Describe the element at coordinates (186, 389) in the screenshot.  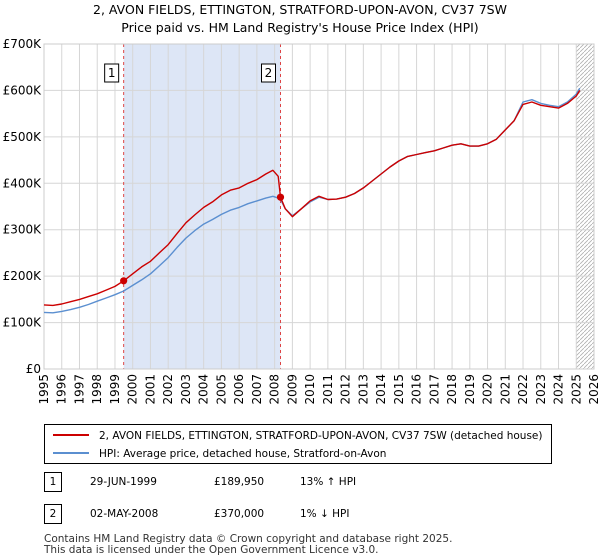
I see `x-tick-label: 2003` at that location.